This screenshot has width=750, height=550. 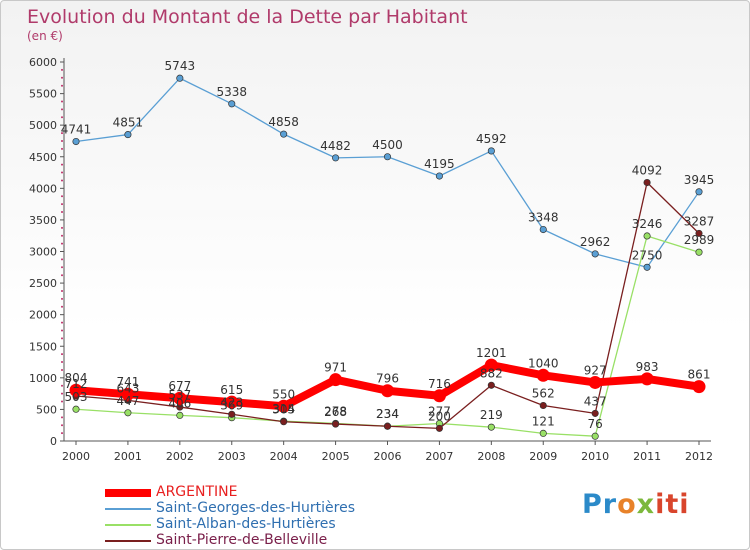 What do you see at coordinates (491, 139) in the screenshot?
I see `data-label: 4592` at bounding box center [491, 139].